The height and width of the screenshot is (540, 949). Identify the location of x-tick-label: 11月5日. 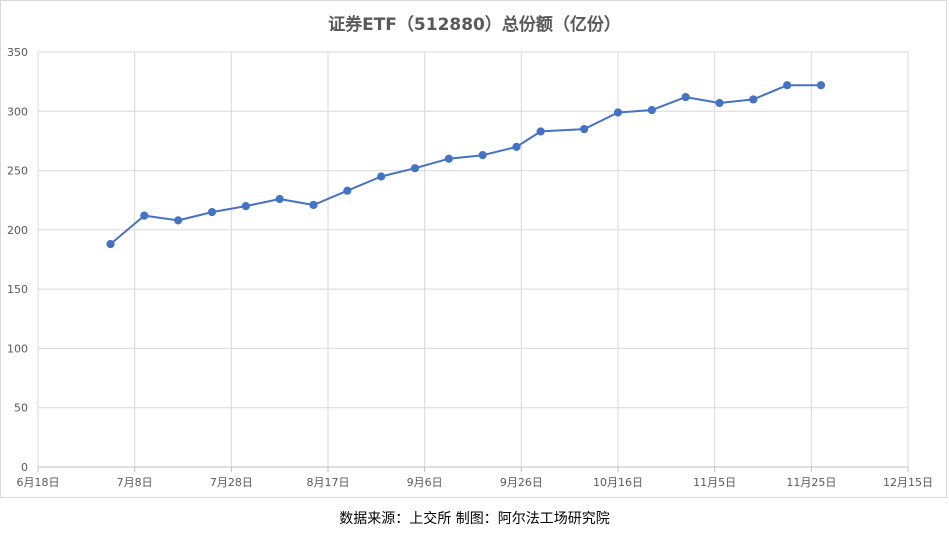
(714, 482).